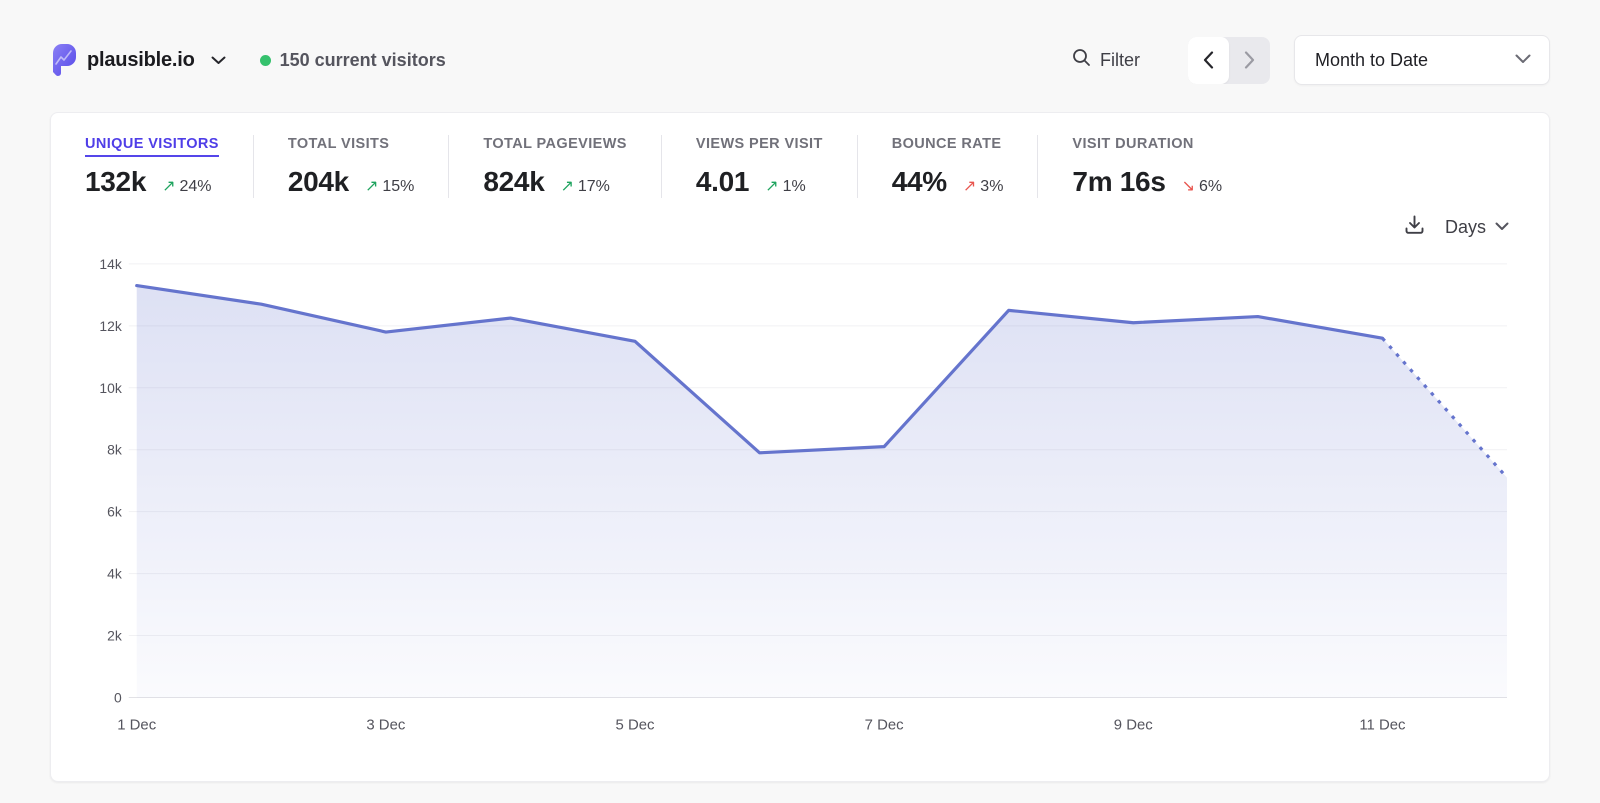  What do you see at coordinates (948, 166) in the screenshot?
I see `stat-tab-bounce-rate: BOUNCE RATE 44% ↗ 3%` at bounding box center [948, 166].